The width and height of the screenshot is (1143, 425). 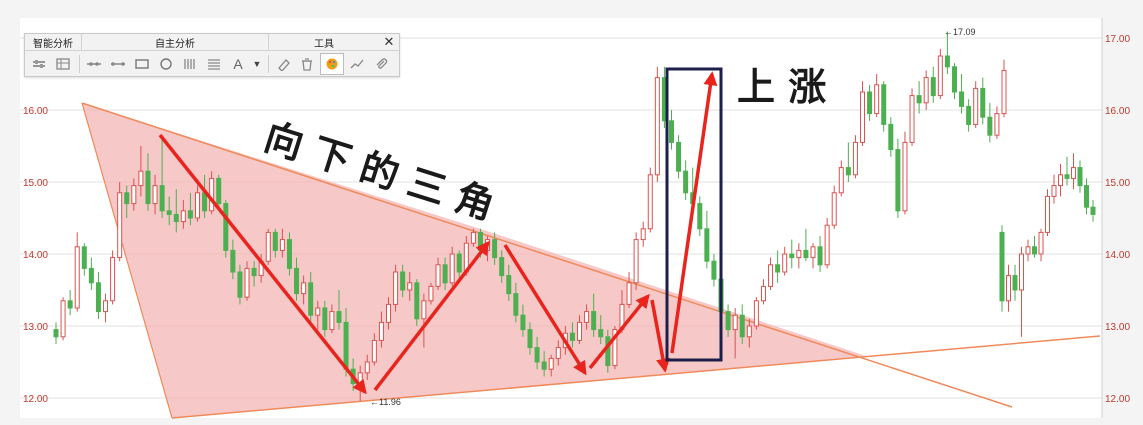 What do you see at coordinates (35, 327) in the screenshot?
I see `y-tick-label-left: 13.00` at bounding box center [35, 327].